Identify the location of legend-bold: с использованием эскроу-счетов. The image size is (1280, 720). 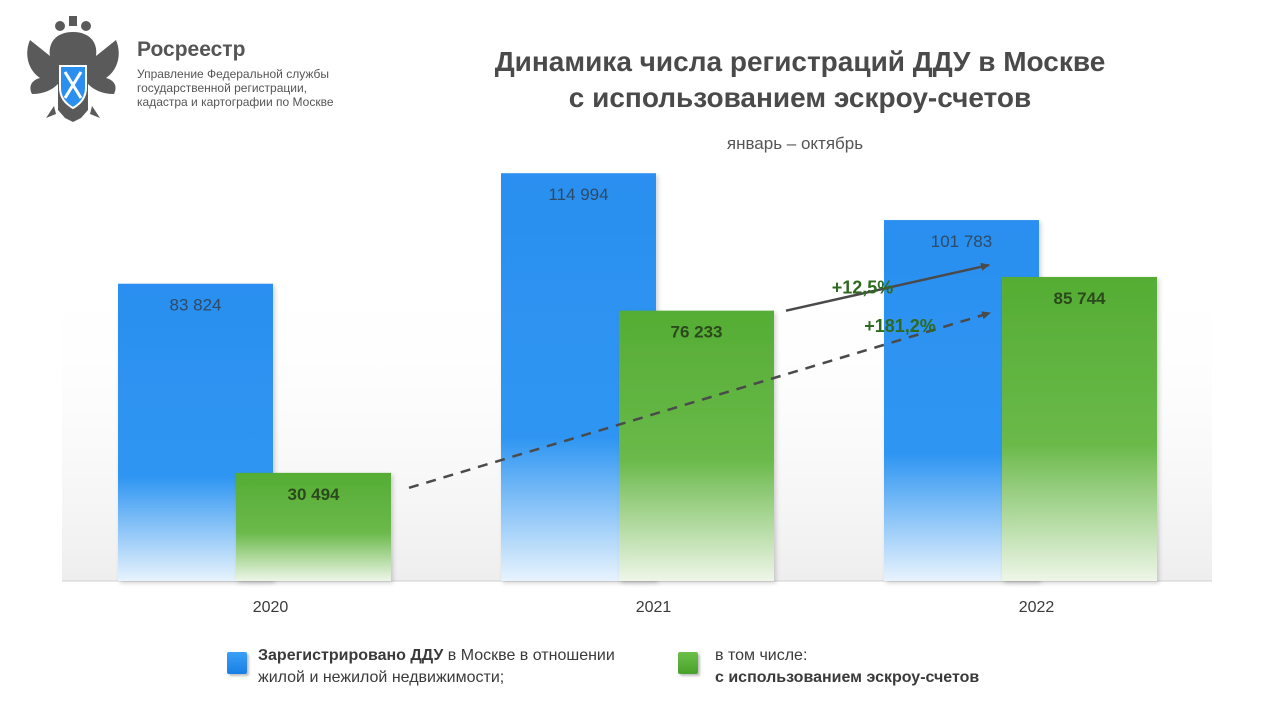
(847, 677).